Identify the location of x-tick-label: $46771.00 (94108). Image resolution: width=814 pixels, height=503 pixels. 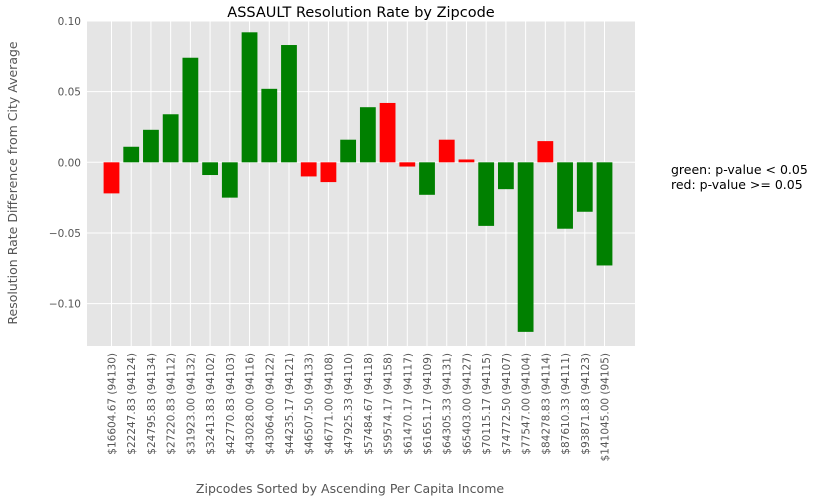
(329, 404).